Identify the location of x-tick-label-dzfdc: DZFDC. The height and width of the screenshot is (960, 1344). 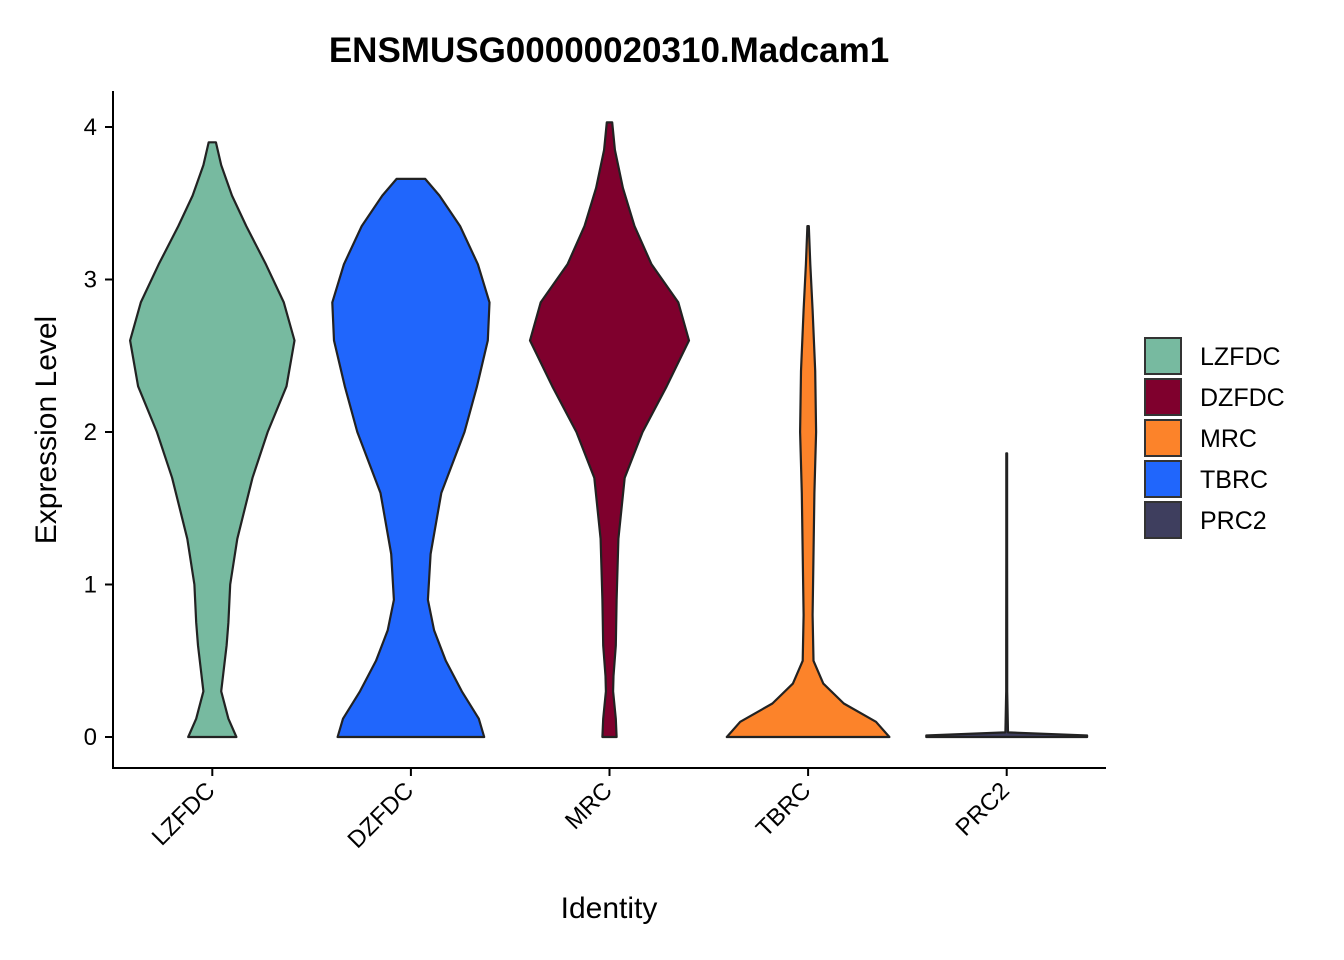
(381, 815).